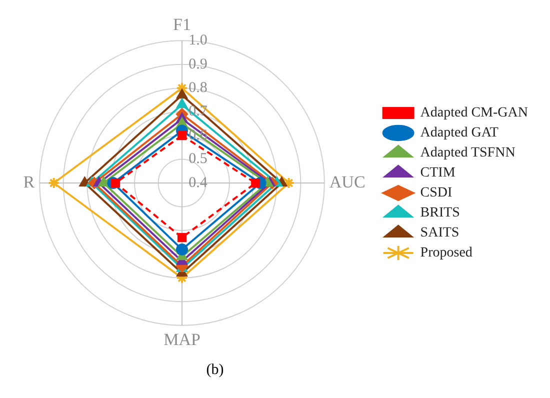 The height and width of the screenshot is (398, 550). Describe the element at coordinates (438, 173) in the screenshot. I see `legend-label: CTIM` at that location.